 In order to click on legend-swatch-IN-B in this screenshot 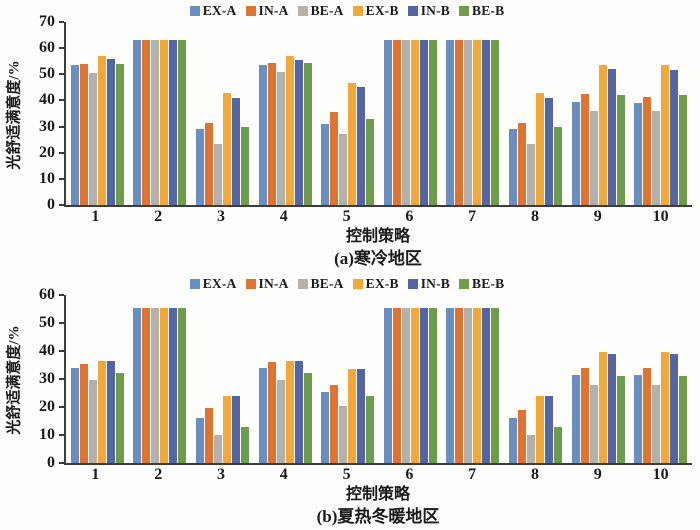, I will do `click(412, 11)`.